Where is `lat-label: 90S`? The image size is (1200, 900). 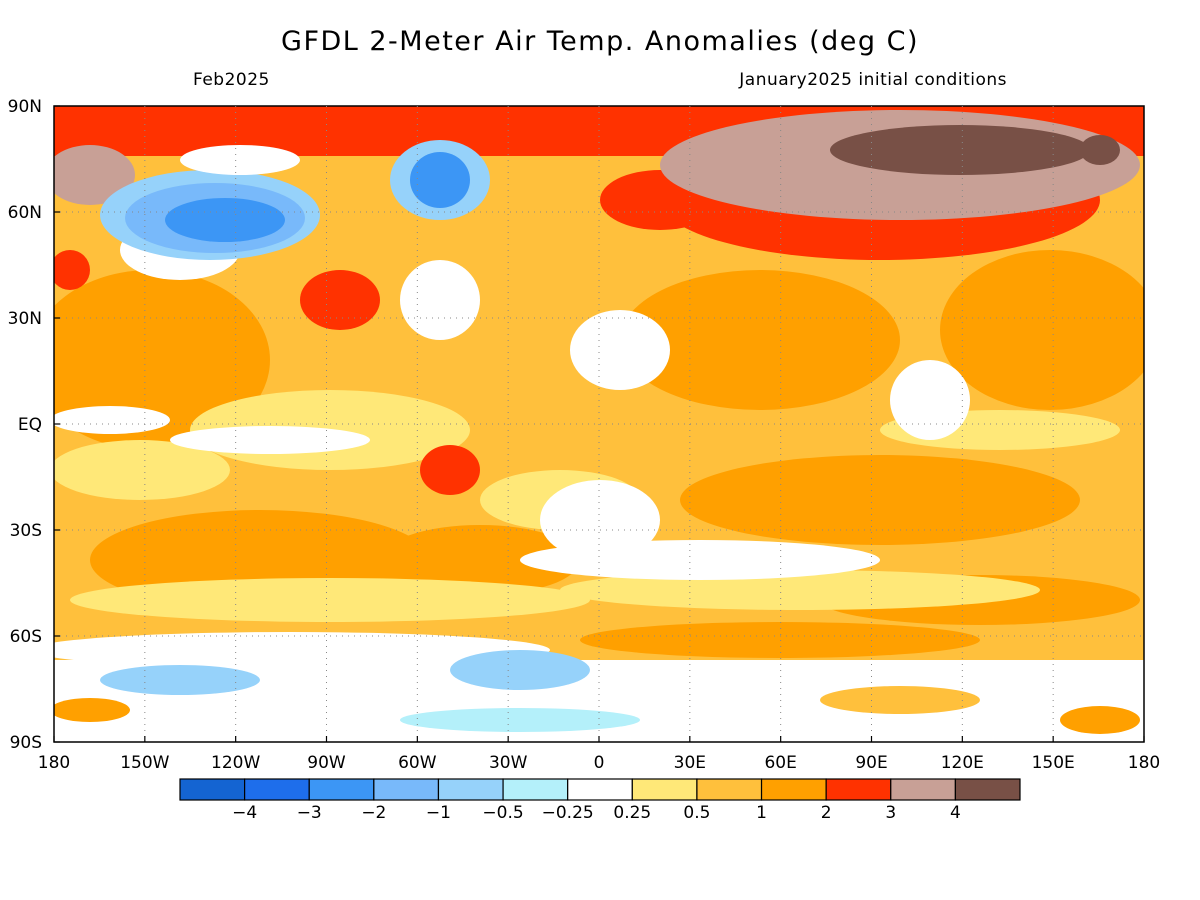 lat-label: 90S is located at coordinates (26, 743).